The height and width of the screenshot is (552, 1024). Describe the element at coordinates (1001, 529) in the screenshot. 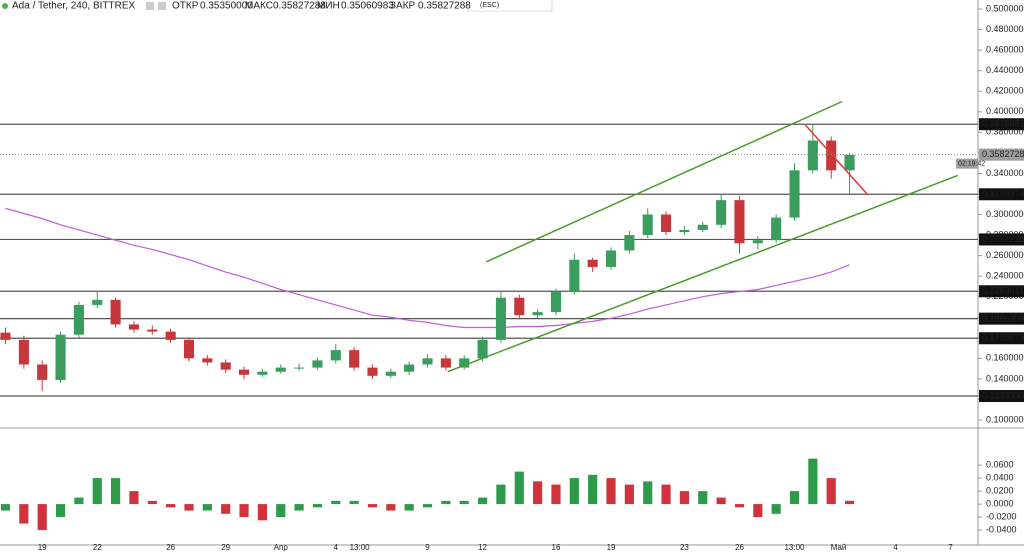

I see `y-tick-label: -0.0400` at that location.